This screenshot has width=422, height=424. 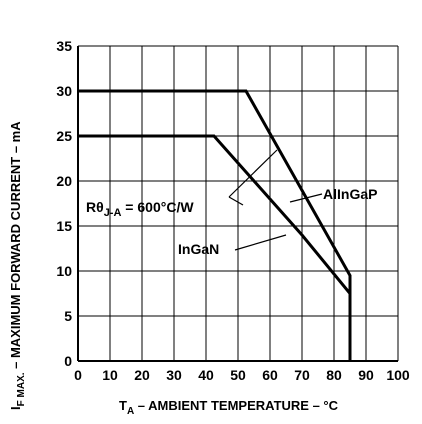 What do you see at coordinates (64, 181) in the screenshot?
I see `y-tick-label-20: 20` at bounding box center [64, 181].